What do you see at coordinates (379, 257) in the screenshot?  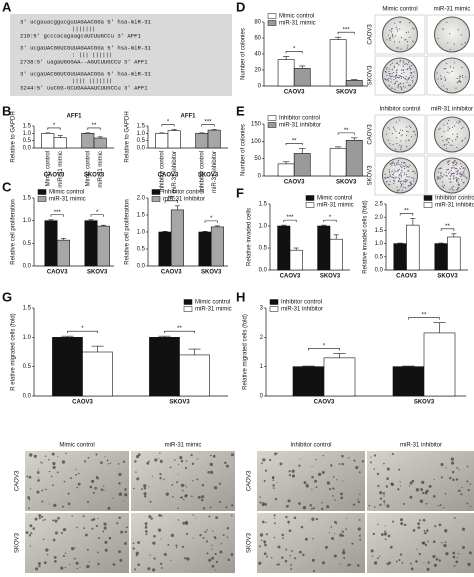 I see `y-tick-label: 0.5` at bounding box center [379, 257].